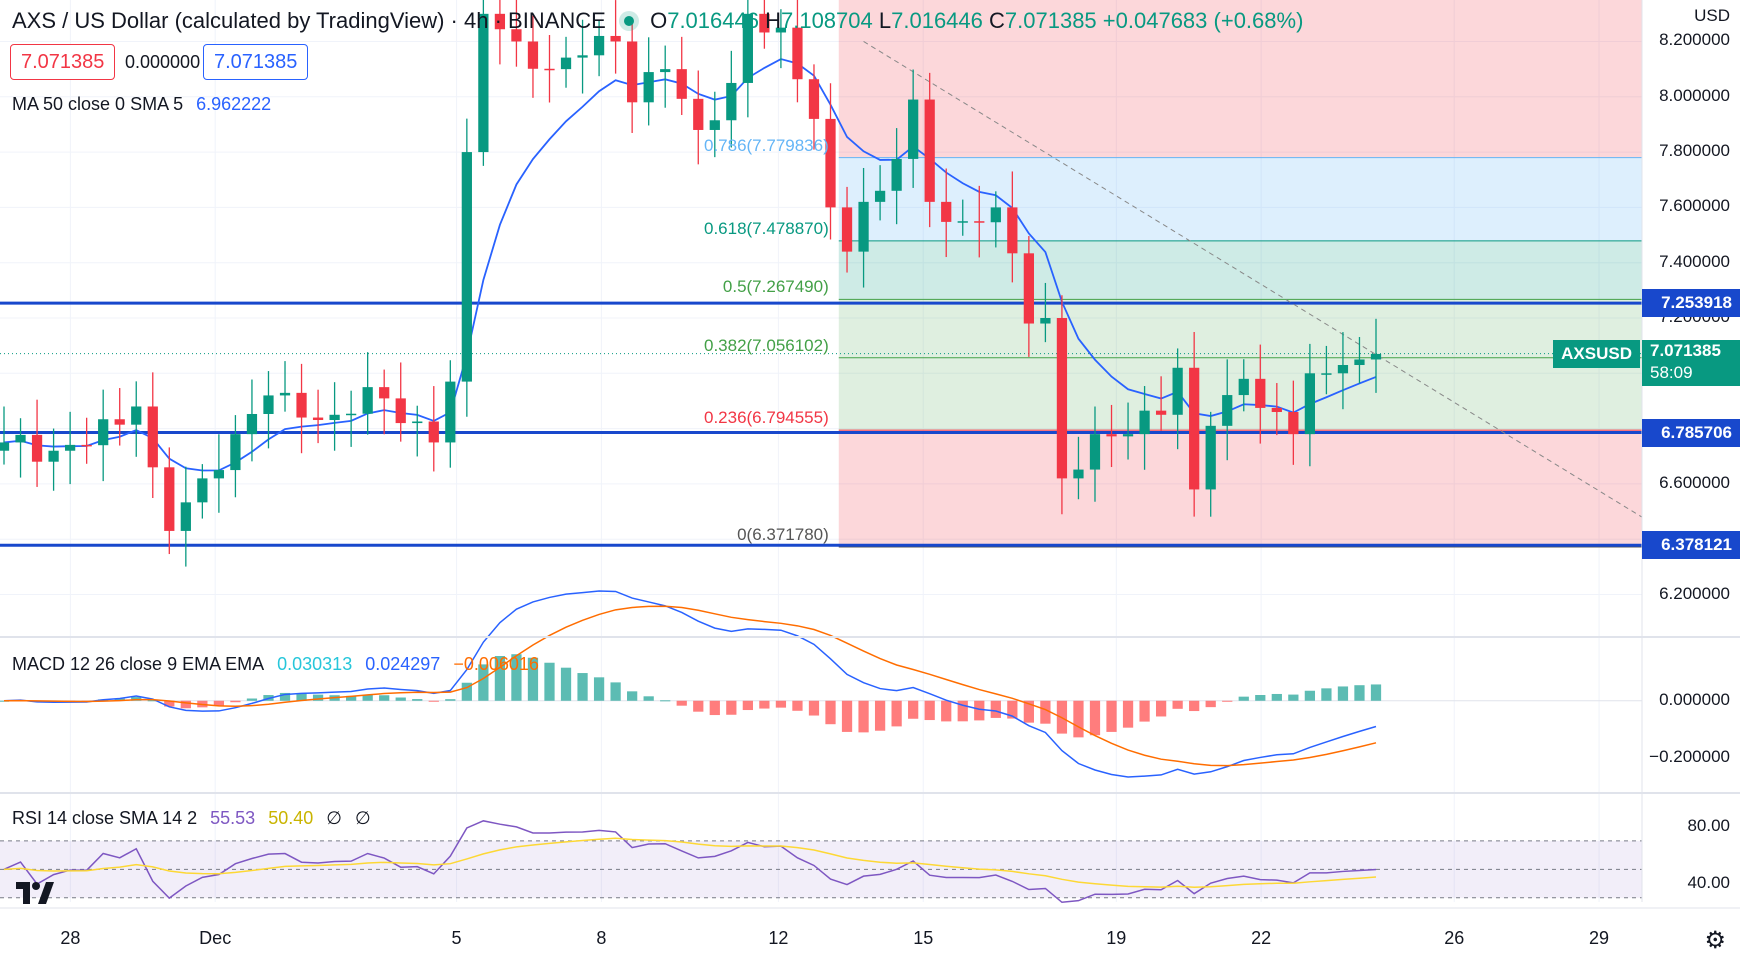 This screenshot has height=958, width=1740. Describe the element at coordinates (1712, 15) in the screenshot. I see `currency-selector: USD` at that location.